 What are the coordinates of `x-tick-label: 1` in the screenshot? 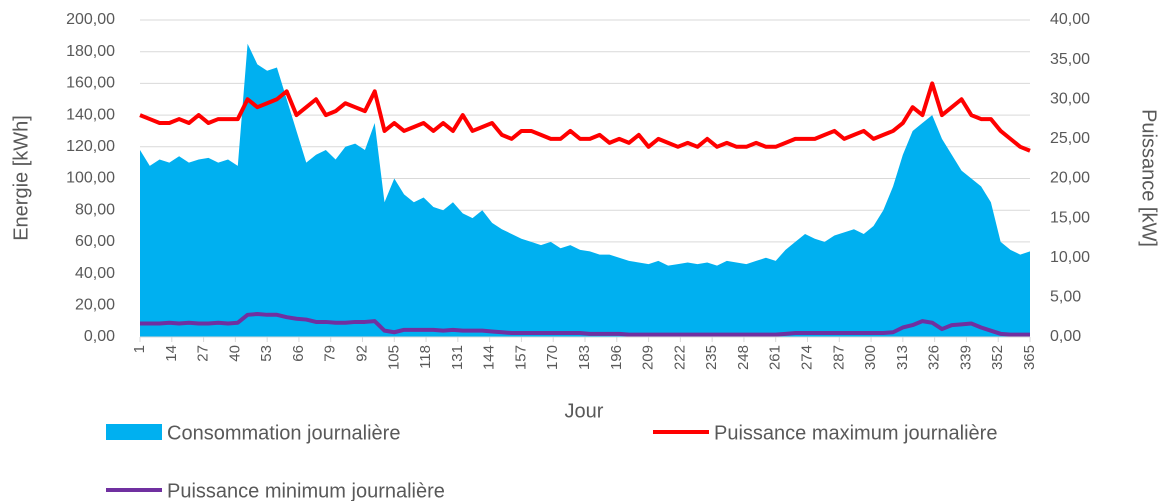 It's located at (139, 349).